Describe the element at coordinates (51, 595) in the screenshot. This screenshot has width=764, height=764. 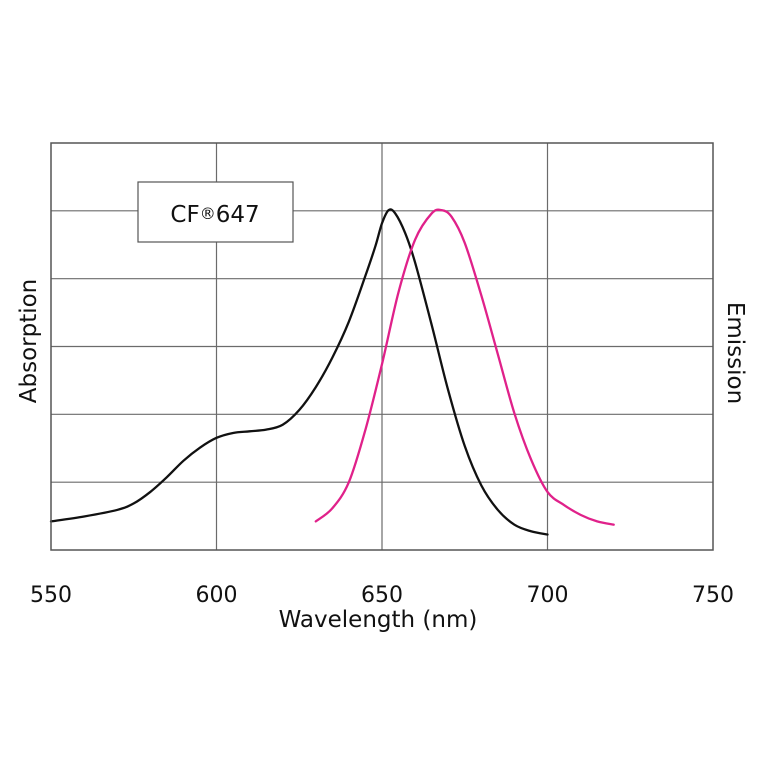
I see `x-tick-label: 550` at that location.